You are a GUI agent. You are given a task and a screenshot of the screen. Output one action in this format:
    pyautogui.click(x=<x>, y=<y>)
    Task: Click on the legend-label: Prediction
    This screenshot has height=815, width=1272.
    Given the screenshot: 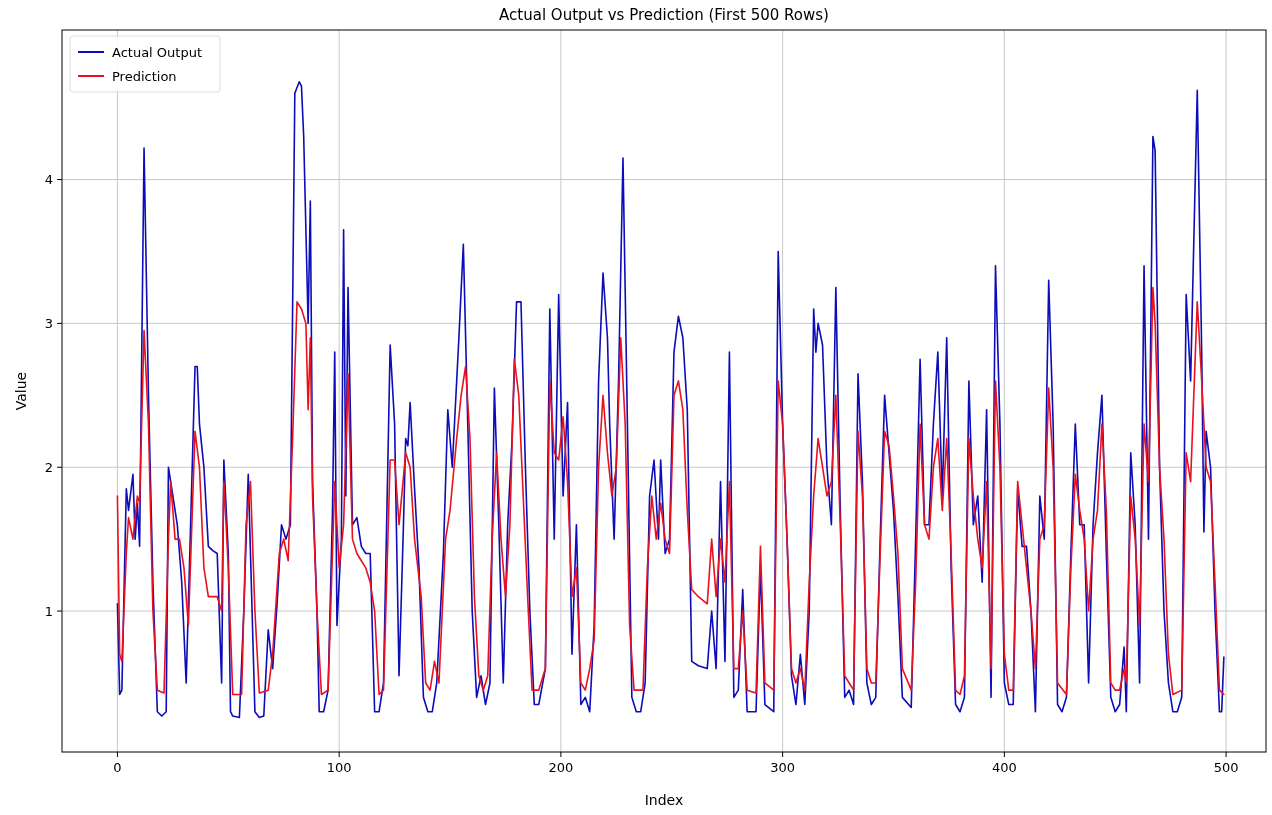 What is the action you would take?
    pyautogui.click(x=144, y=76)
    